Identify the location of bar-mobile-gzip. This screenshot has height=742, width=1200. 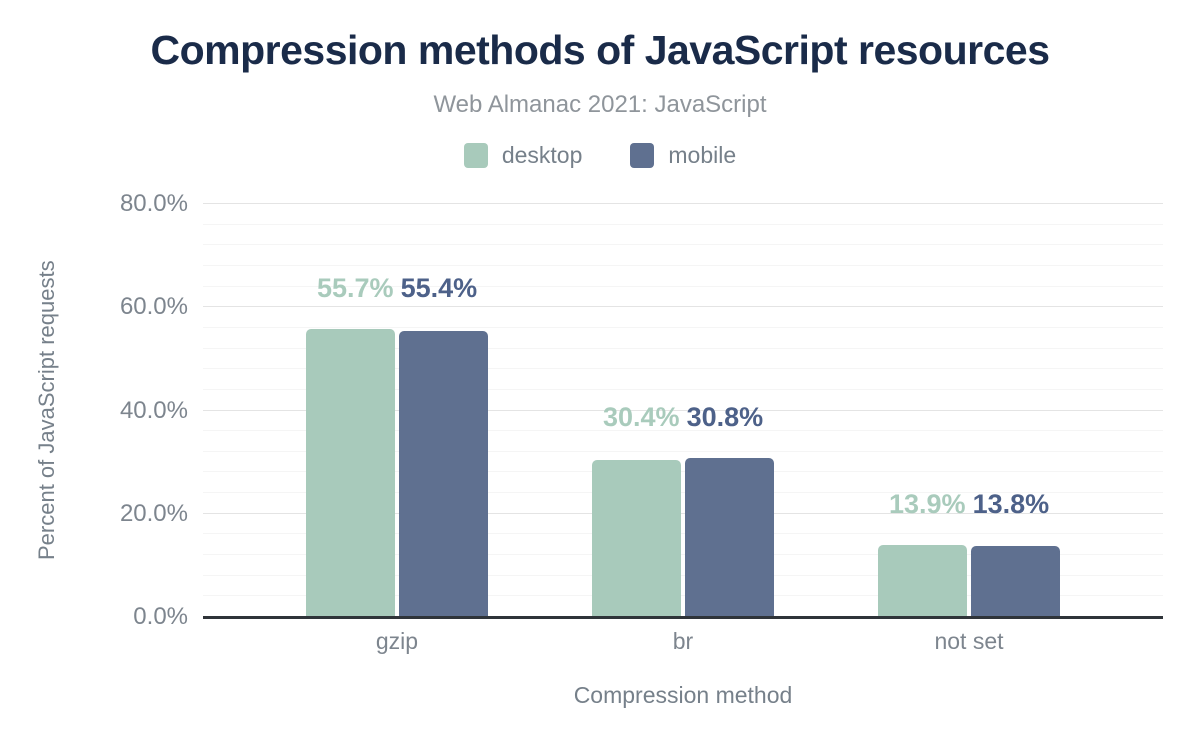
(443, 474).